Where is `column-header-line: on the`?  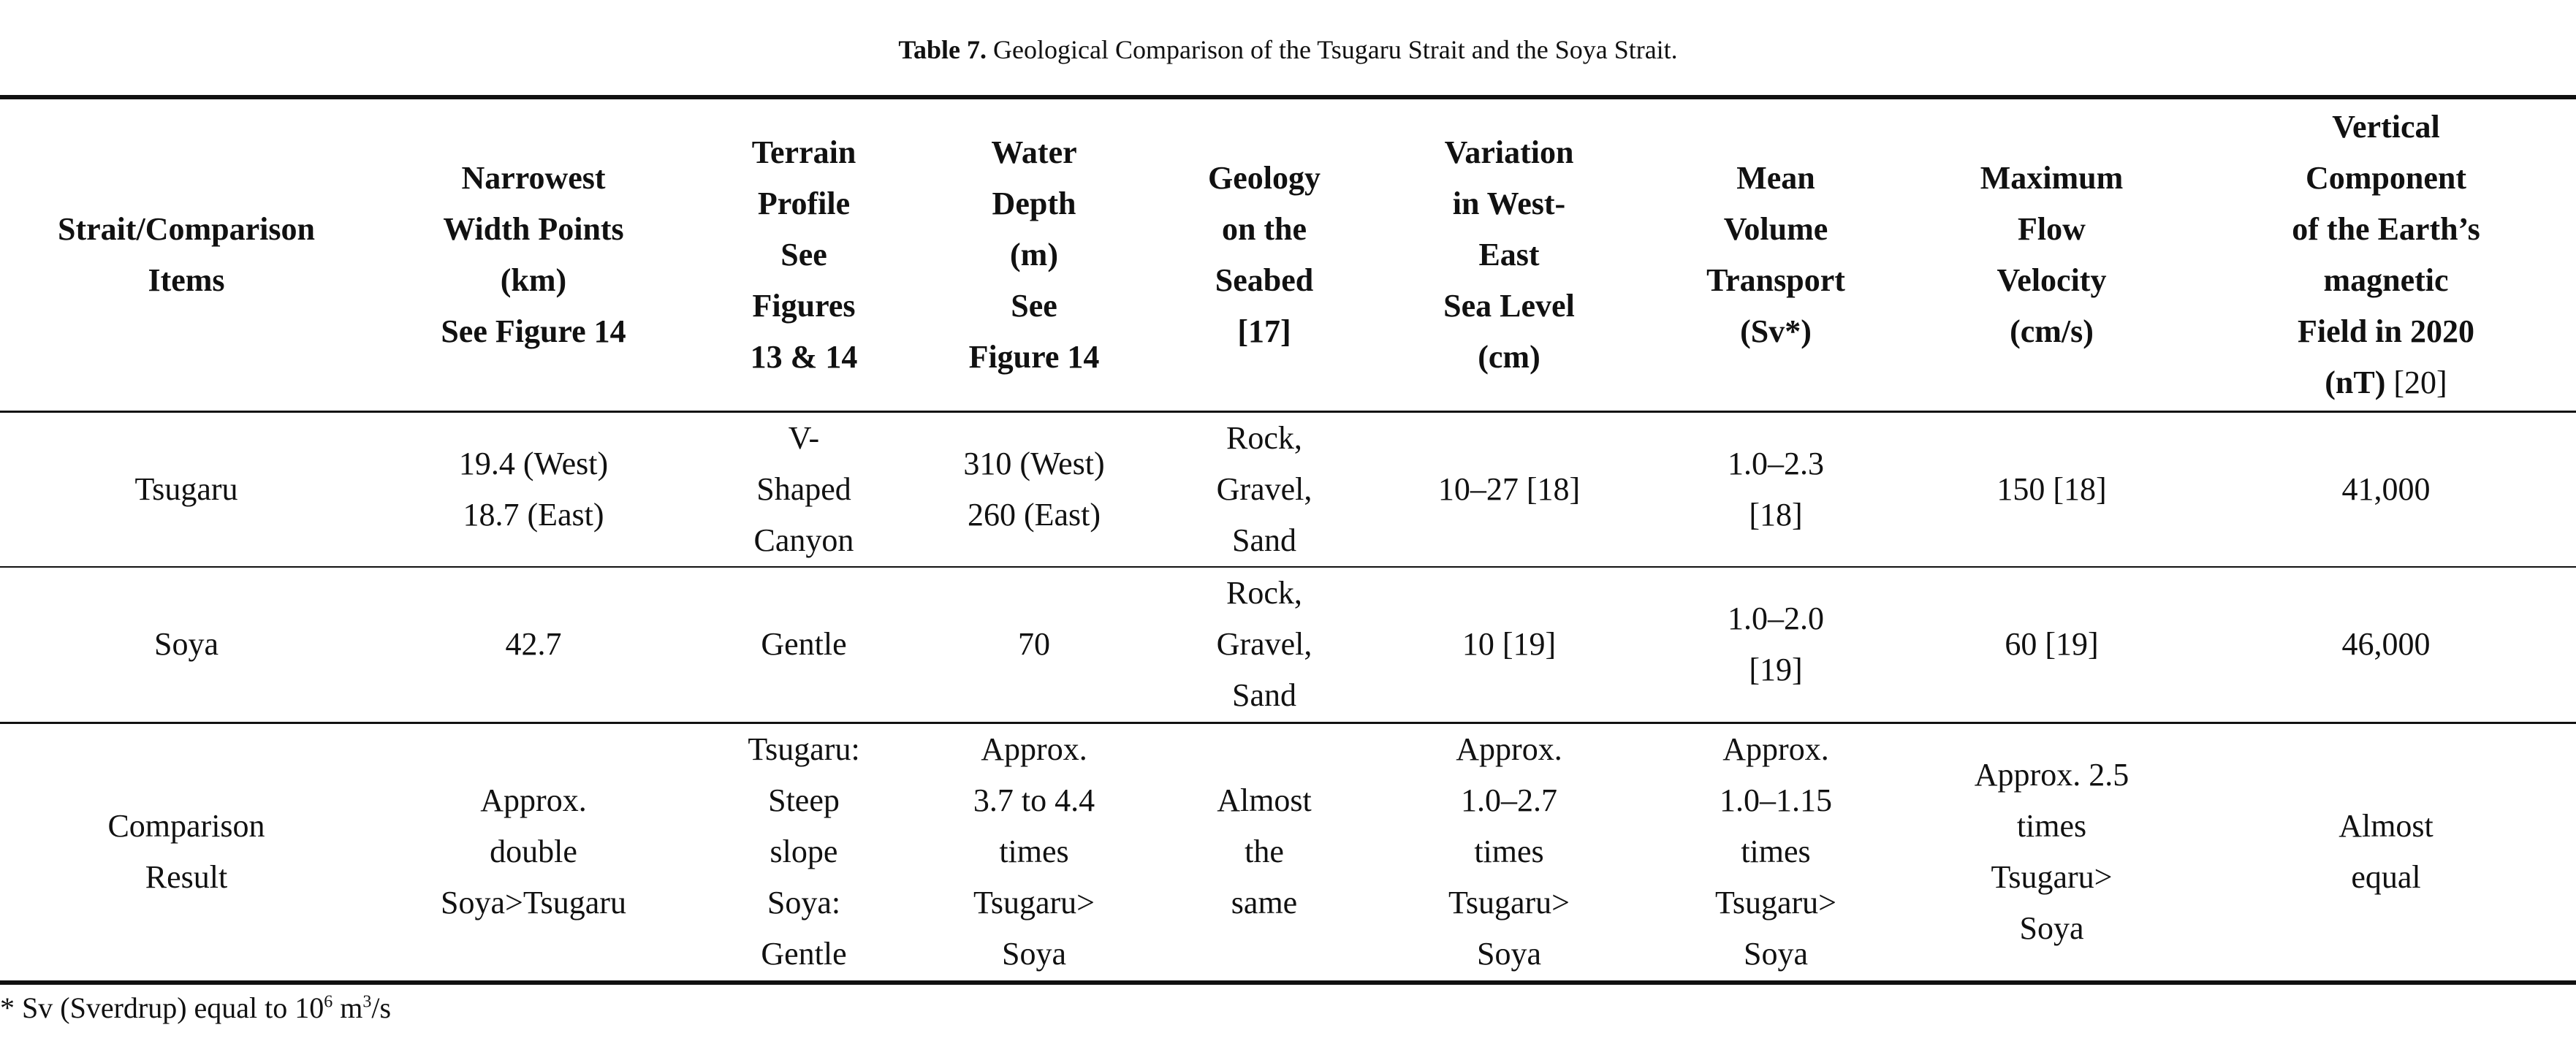 column-header-line: on the is located at coordinates (1264, 228).